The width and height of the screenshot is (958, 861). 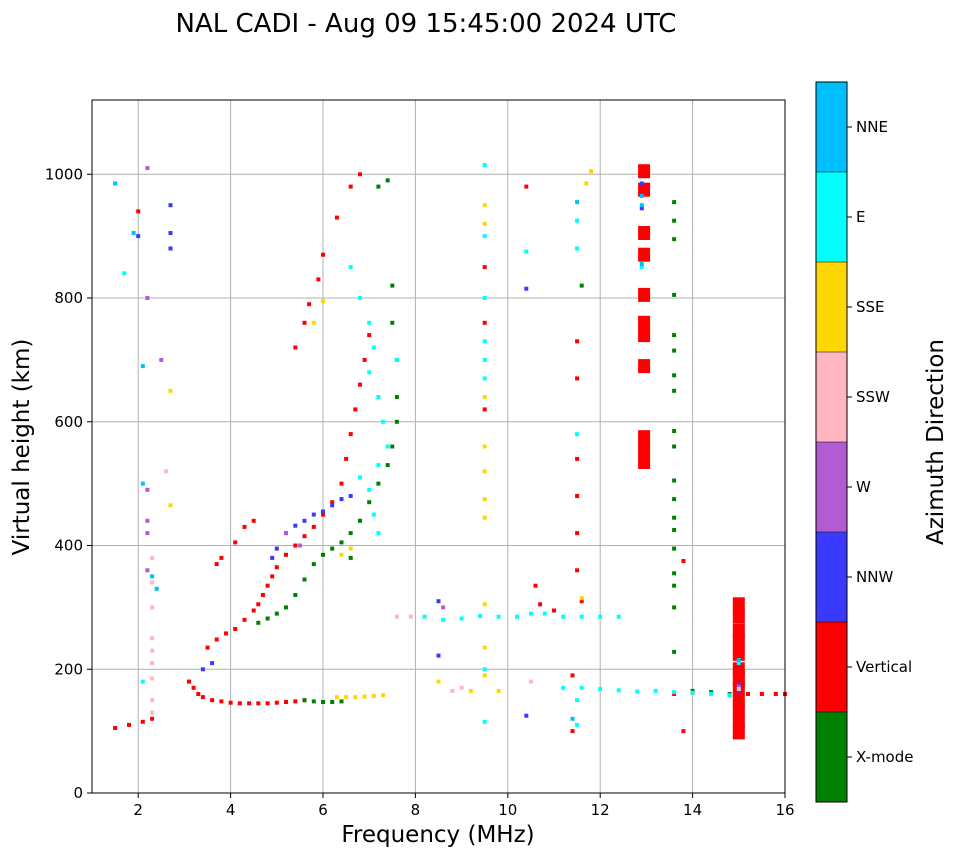 What do you see at coordinates (784, 810) in the screenshot?
I see `x-tick-label: 16` at bounding box center [784, 810].